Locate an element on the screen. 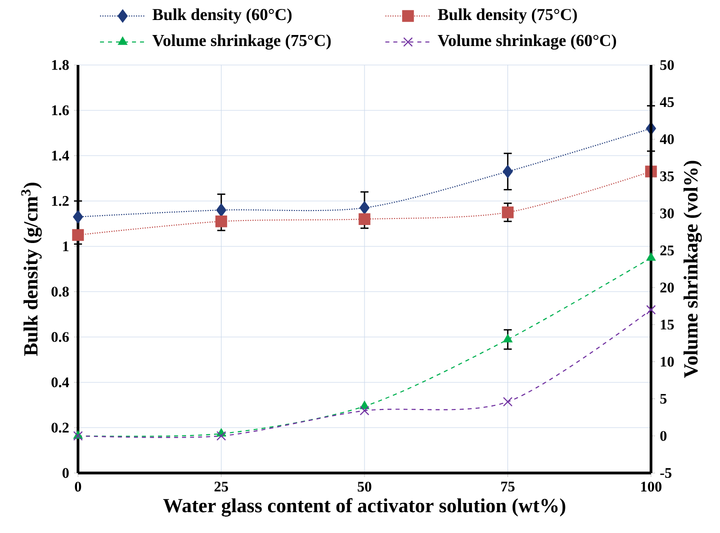  y2-tick-label: 25 is located at coordinates (667, 251).